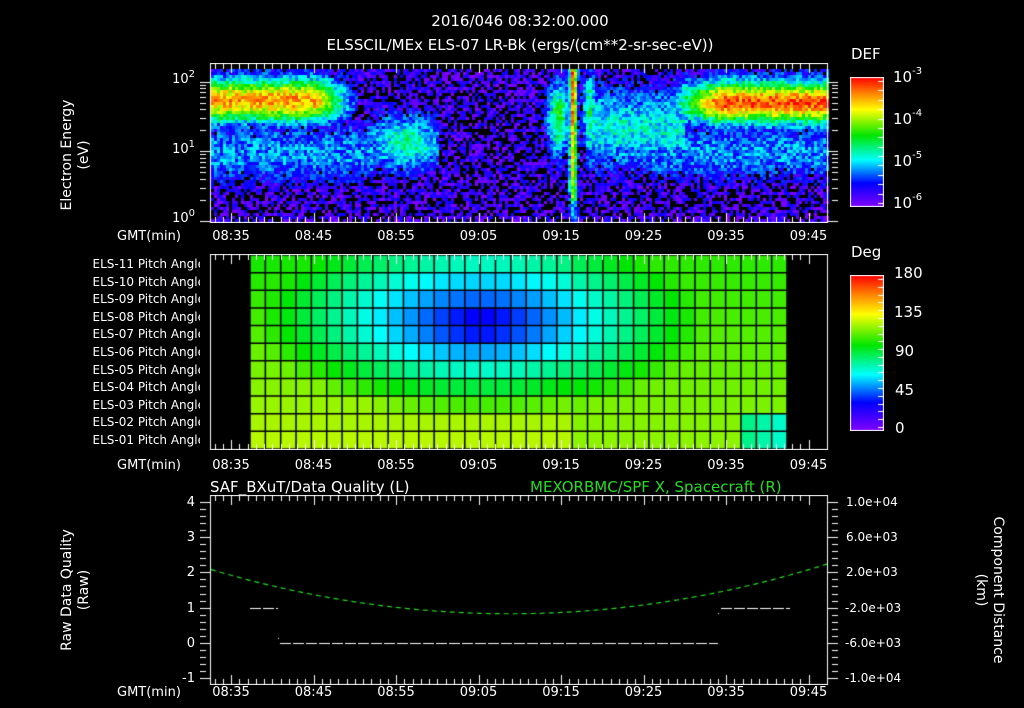 The width and height of the screenshot is (1024, 708). Describe the element at coordinates (149, 465) in the screenshot. I see `panel2-xlabel: GMT(min)` at that location.